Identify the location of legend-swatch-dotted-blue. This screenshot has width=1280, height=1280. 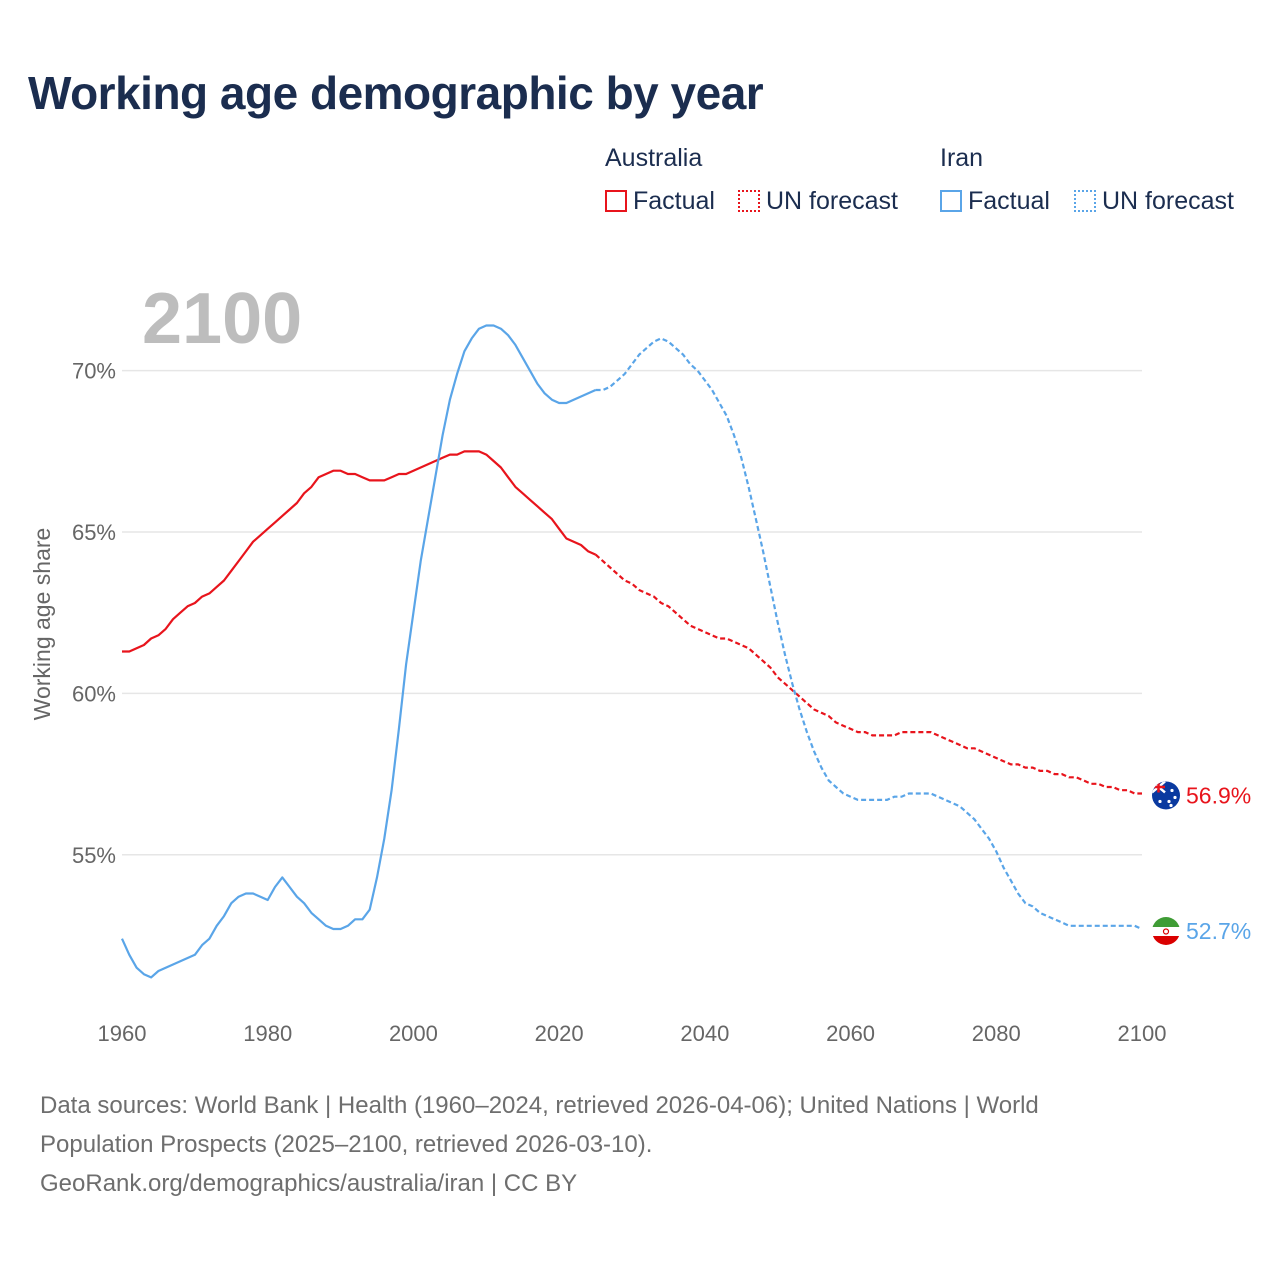
(1085, 201).